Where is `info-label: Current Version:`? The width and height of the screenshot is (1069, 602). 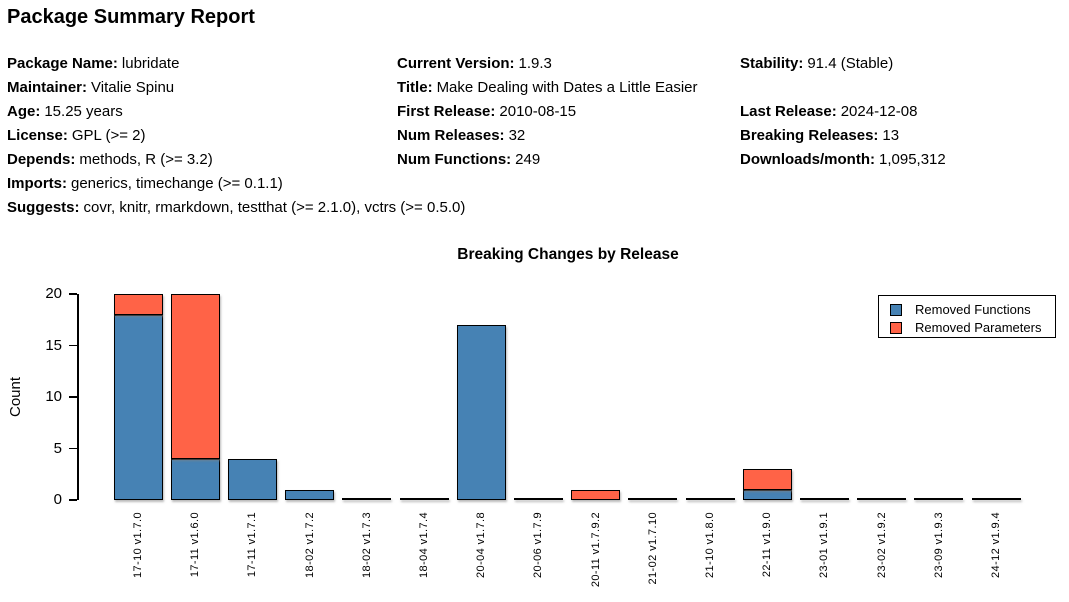 info-label: Current Version: is located at coordinates (456, 63).